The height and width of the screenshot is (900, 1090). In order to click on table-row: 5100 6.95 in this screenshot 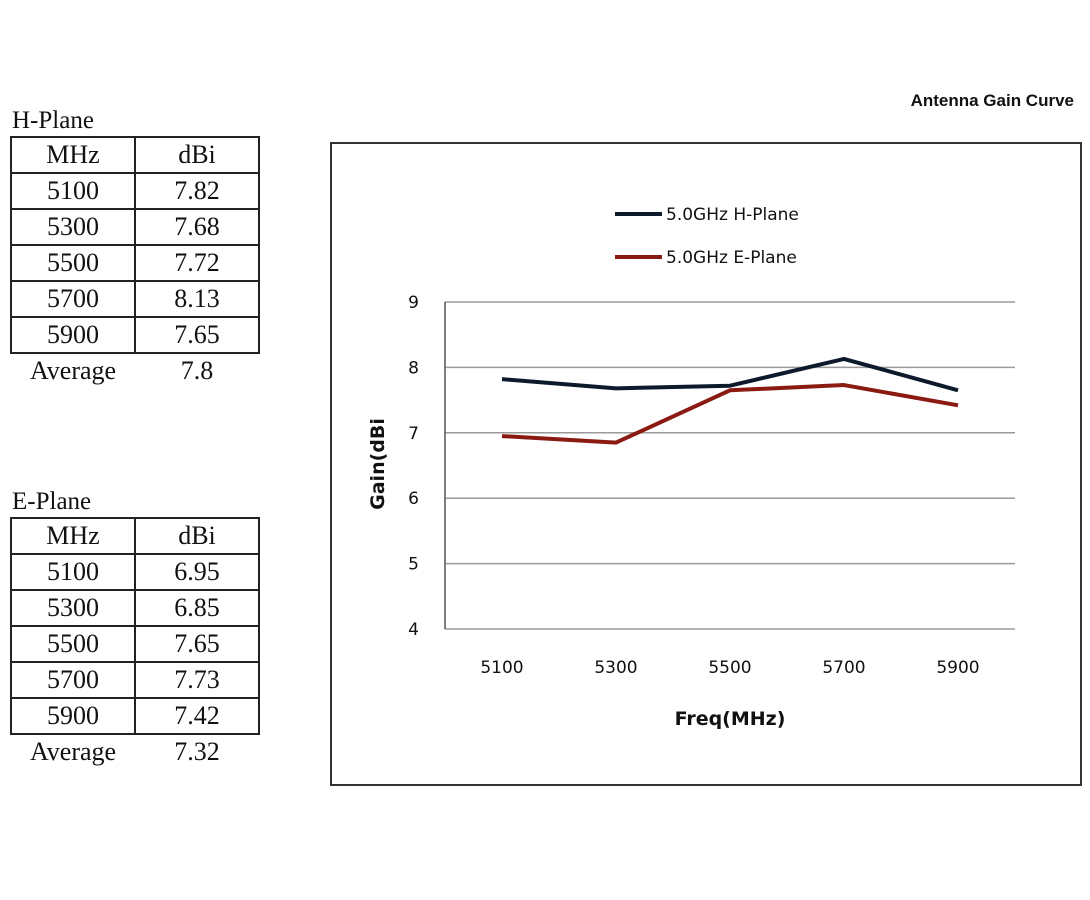, I will do `click(135, 572)`.